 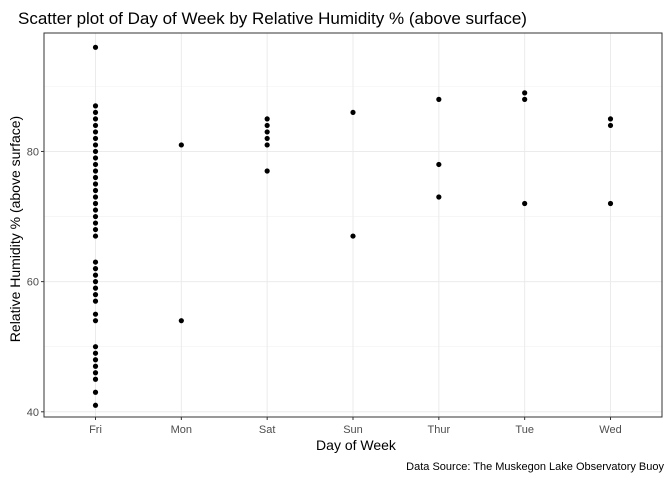 What do you see at coordinates (181, 430) in the screenshot?
I see `x-tick-label: Mon` at bounding box center [181, 430].